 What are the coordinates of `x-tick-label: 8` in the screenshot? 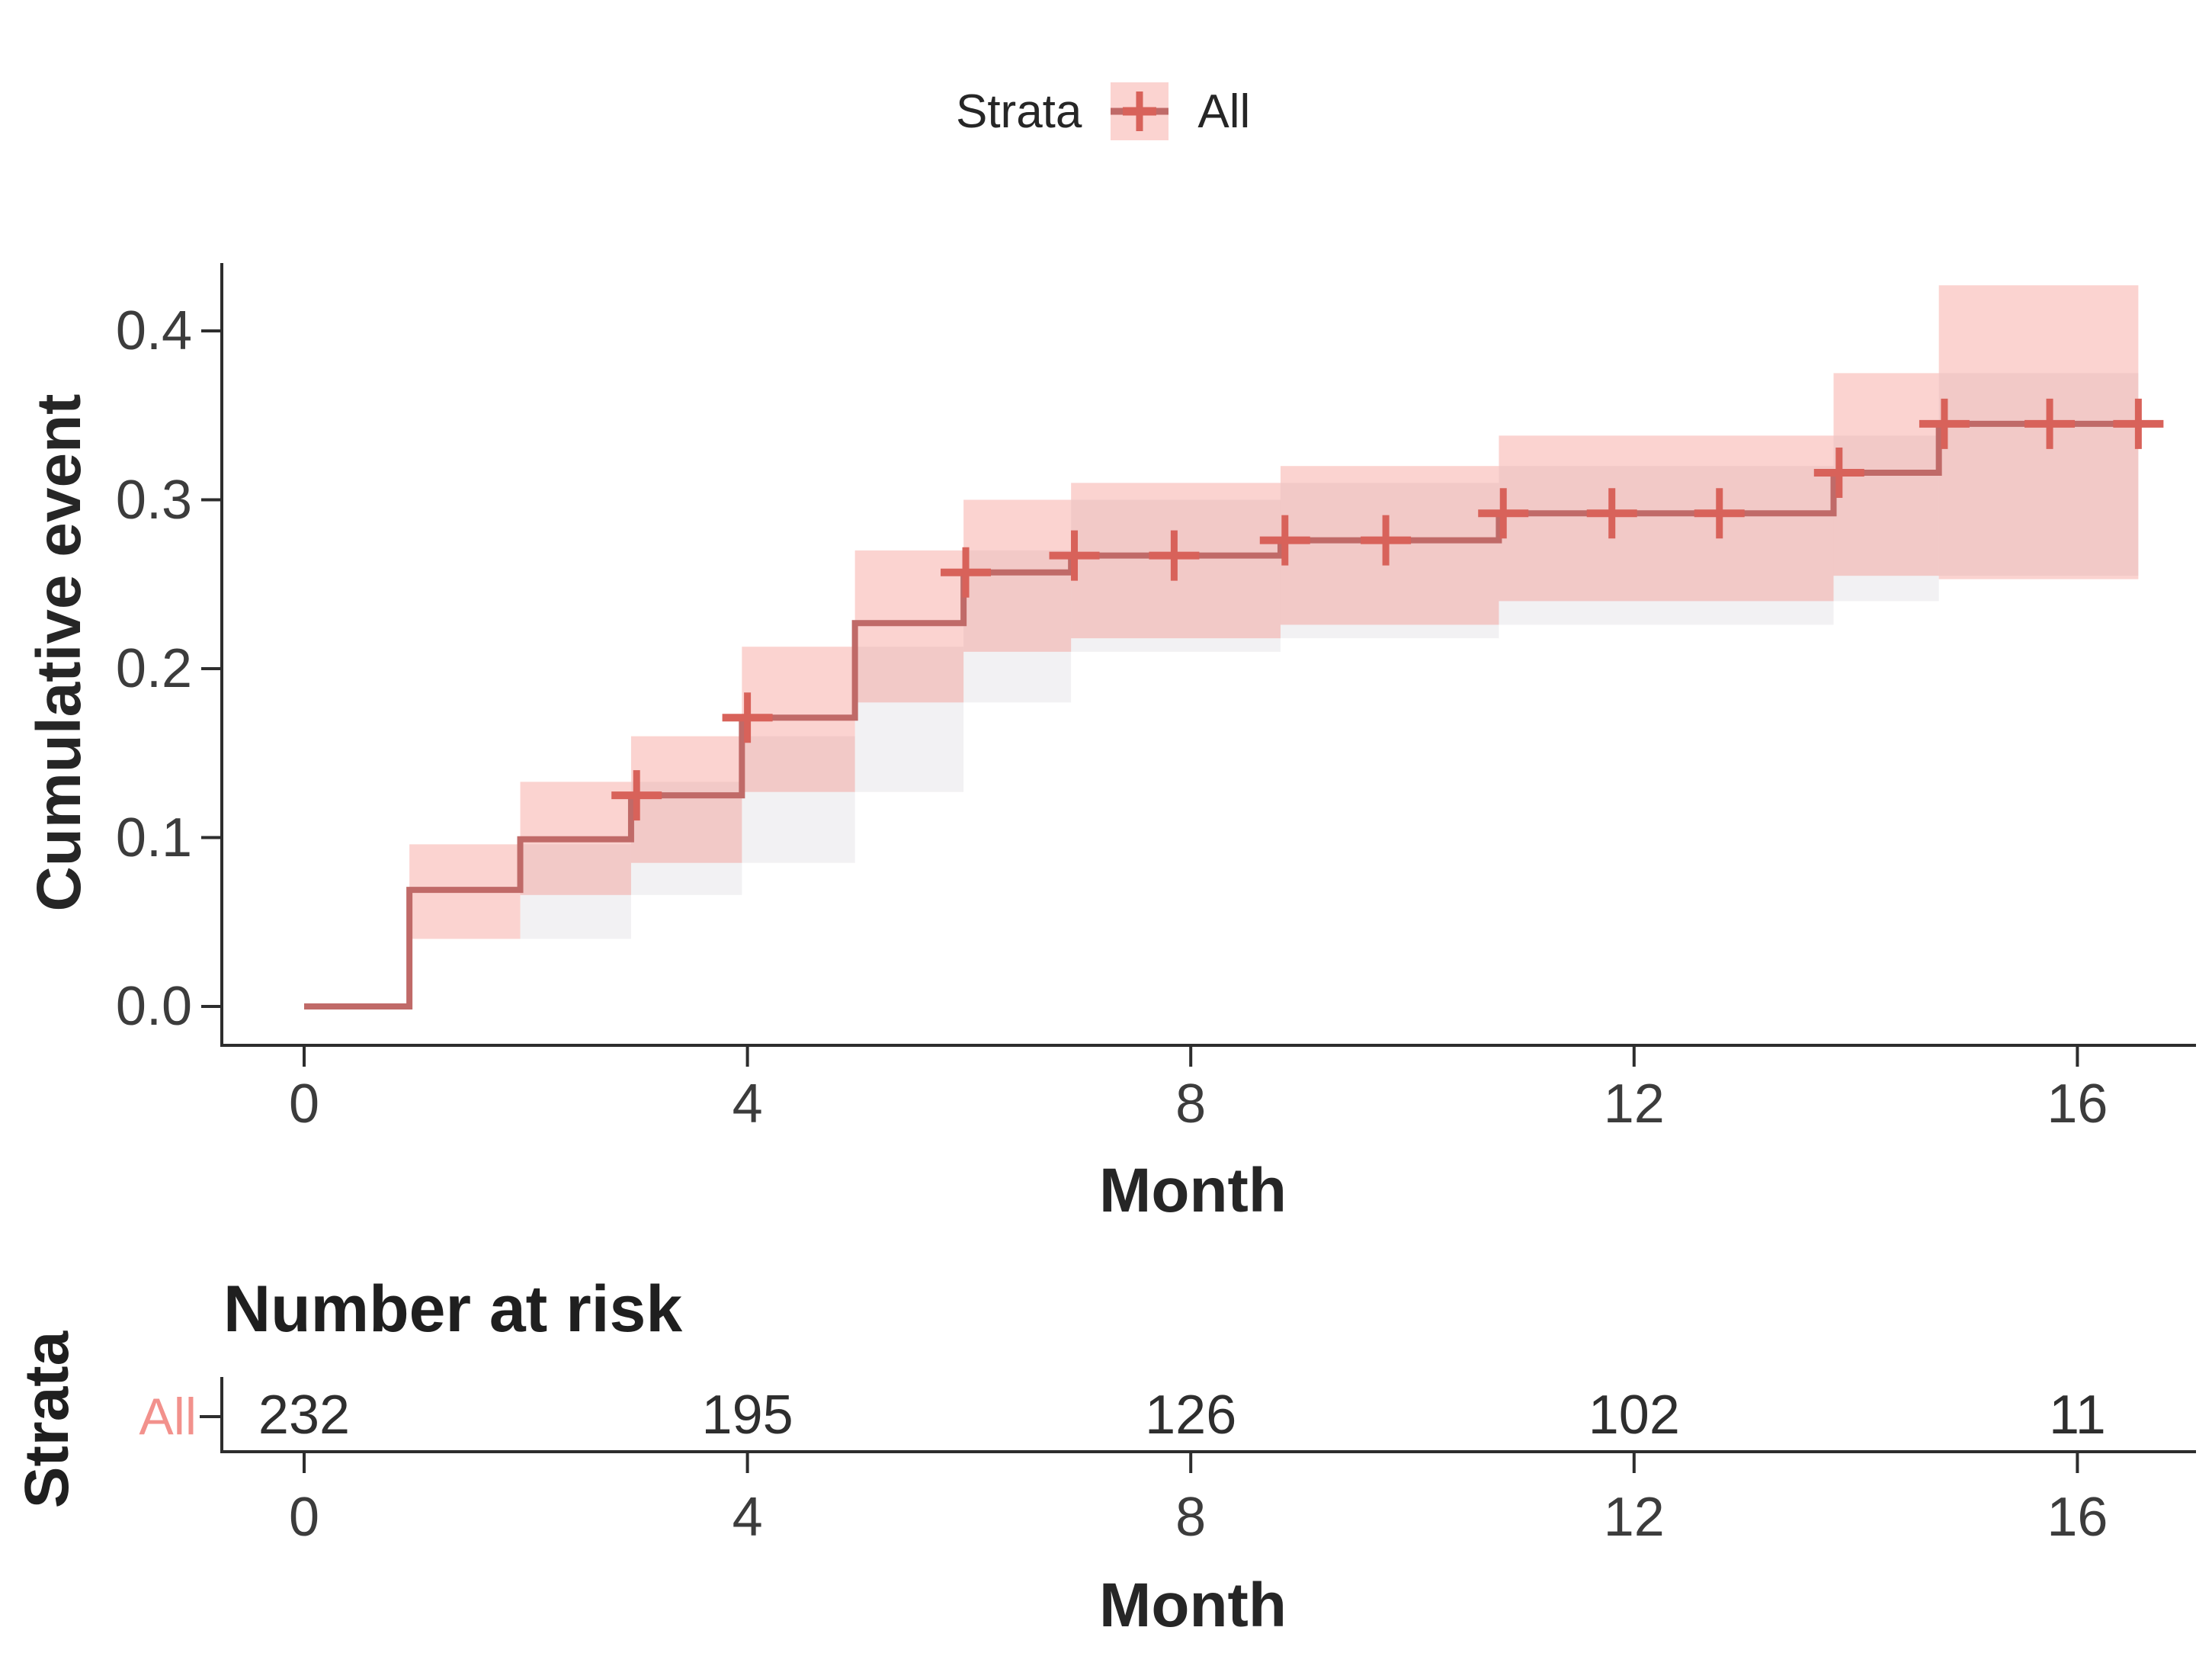 It's located at (1191, 1104).